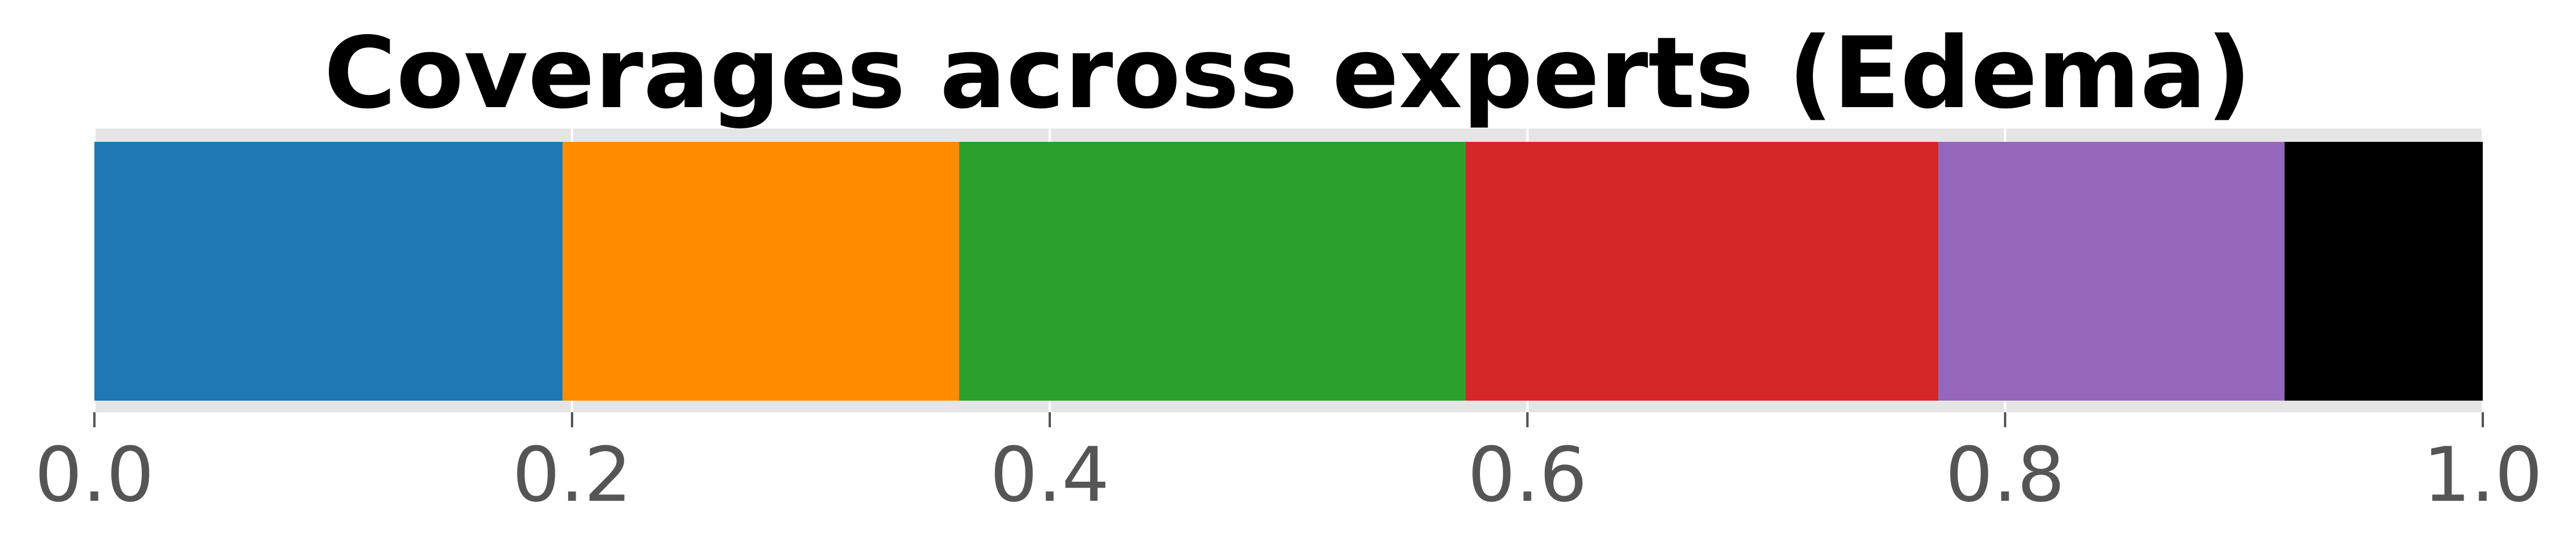  Describe the element at coordinates (2483, 475) in the screenshot. I see `x-tick-label-5: 1.0` at that location.